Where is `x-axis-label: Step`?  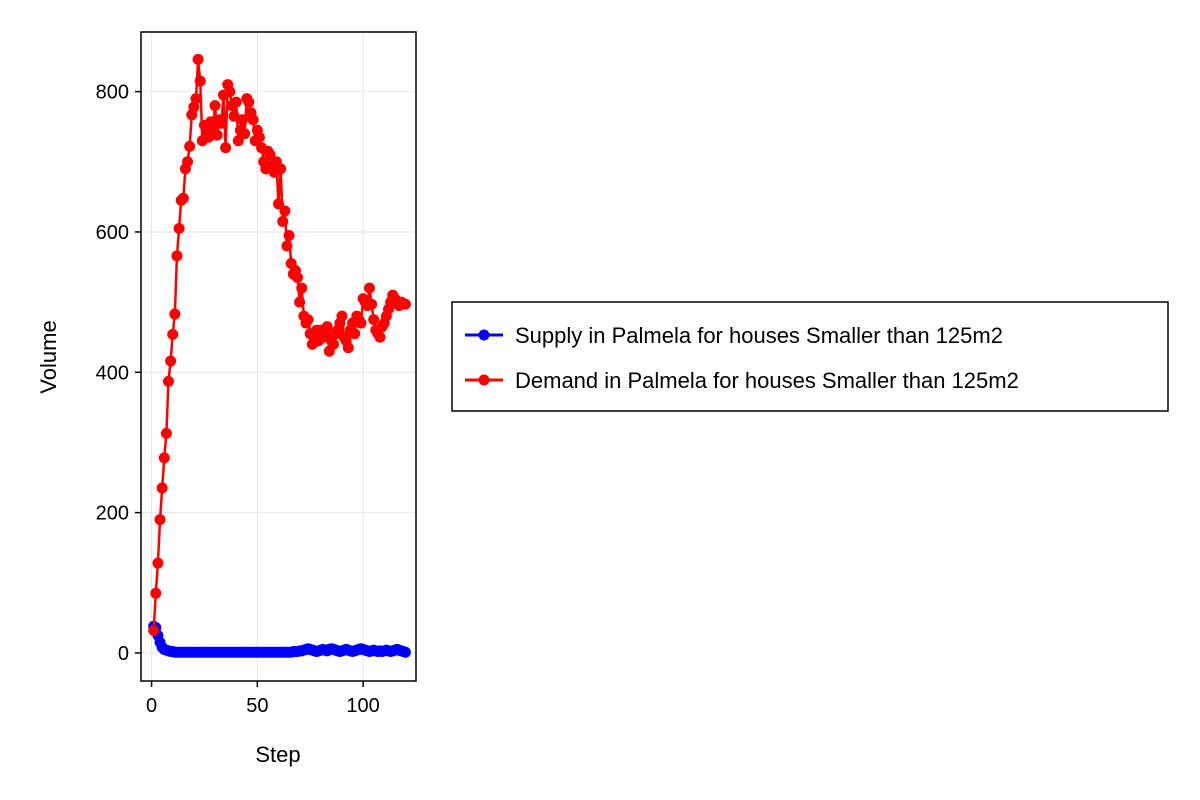 x-axis-label: Step is located at coordinates (277, 754).